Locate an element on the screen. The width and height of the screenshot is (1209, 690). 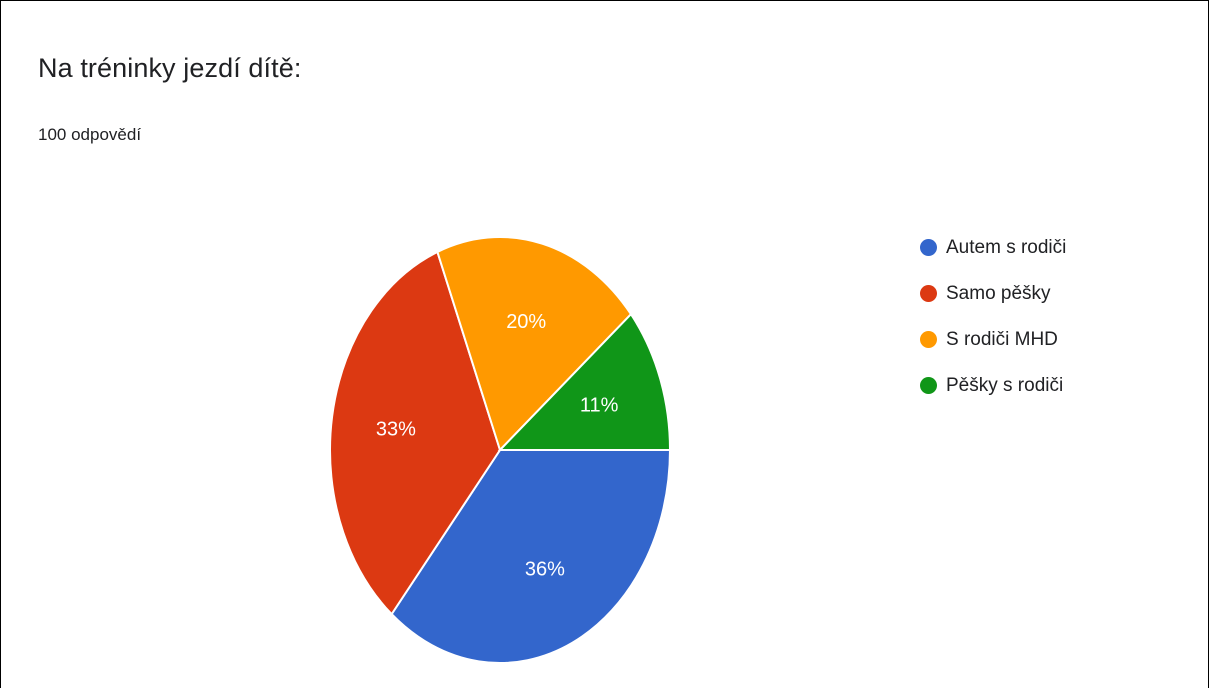
pie-slice-label-3: 11% is located at coordinates (599, 405).